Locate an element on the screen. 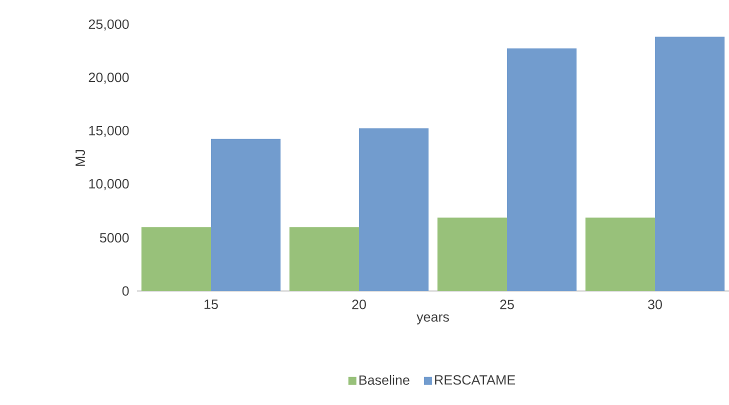 The height and width of the screenshot is (405, 729). x-axis-title: years is located at coordinates (432, 319).